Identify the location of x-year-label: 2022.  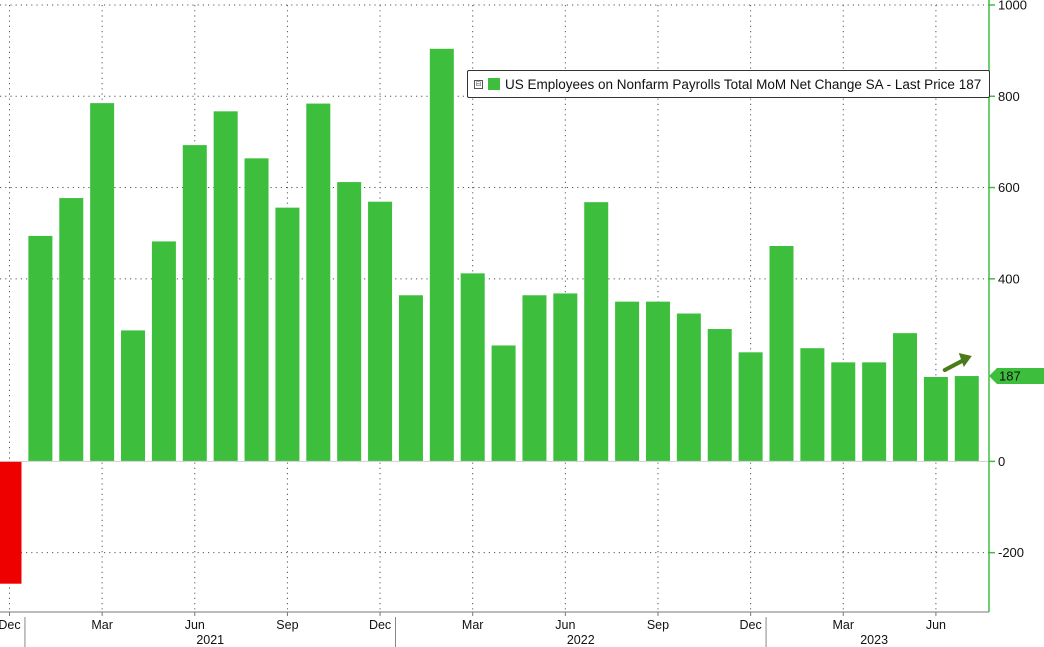
(581, 640).